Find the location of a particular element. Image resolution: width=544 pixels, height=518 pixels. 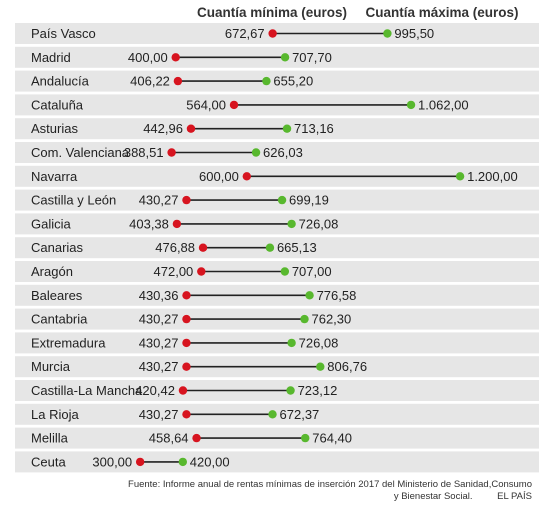

min-value-label: 458,64 is located at coordinates (169, 438).